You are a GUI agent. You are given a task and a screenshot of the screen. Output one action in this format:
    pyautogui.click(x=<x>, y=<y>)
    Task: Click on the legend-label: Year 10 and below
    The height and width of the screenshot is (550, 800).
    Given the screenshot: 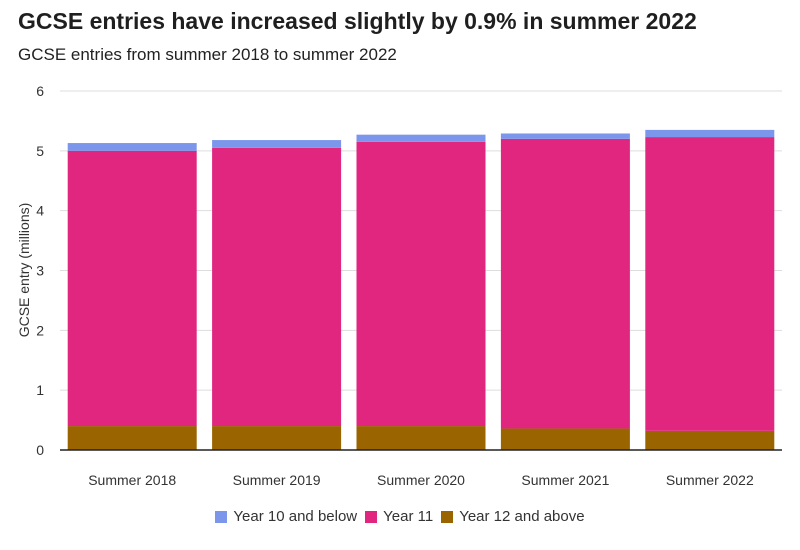 What is the action you would take?
    pyautogui.click(x=295, y=516)
    